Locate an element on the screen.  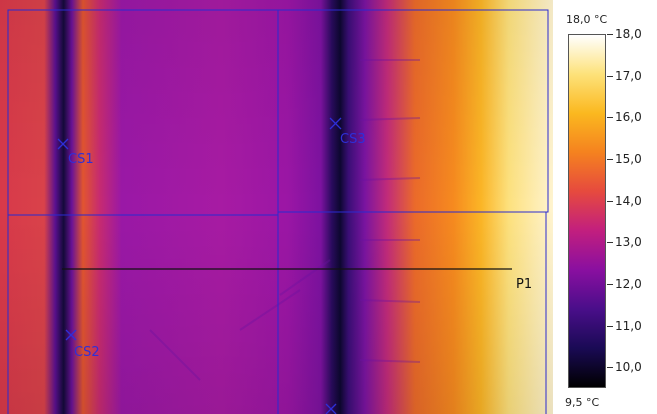
scale-tick-label: 17,0 is located at coordinates (628, 75).